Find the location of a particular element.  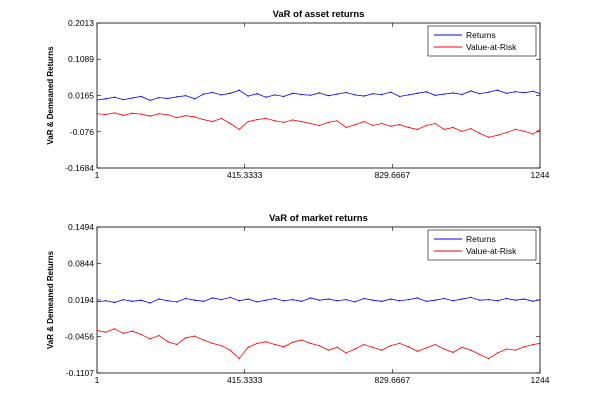

y-tick-label: 0.0844 is located at coordinates (81, 263).